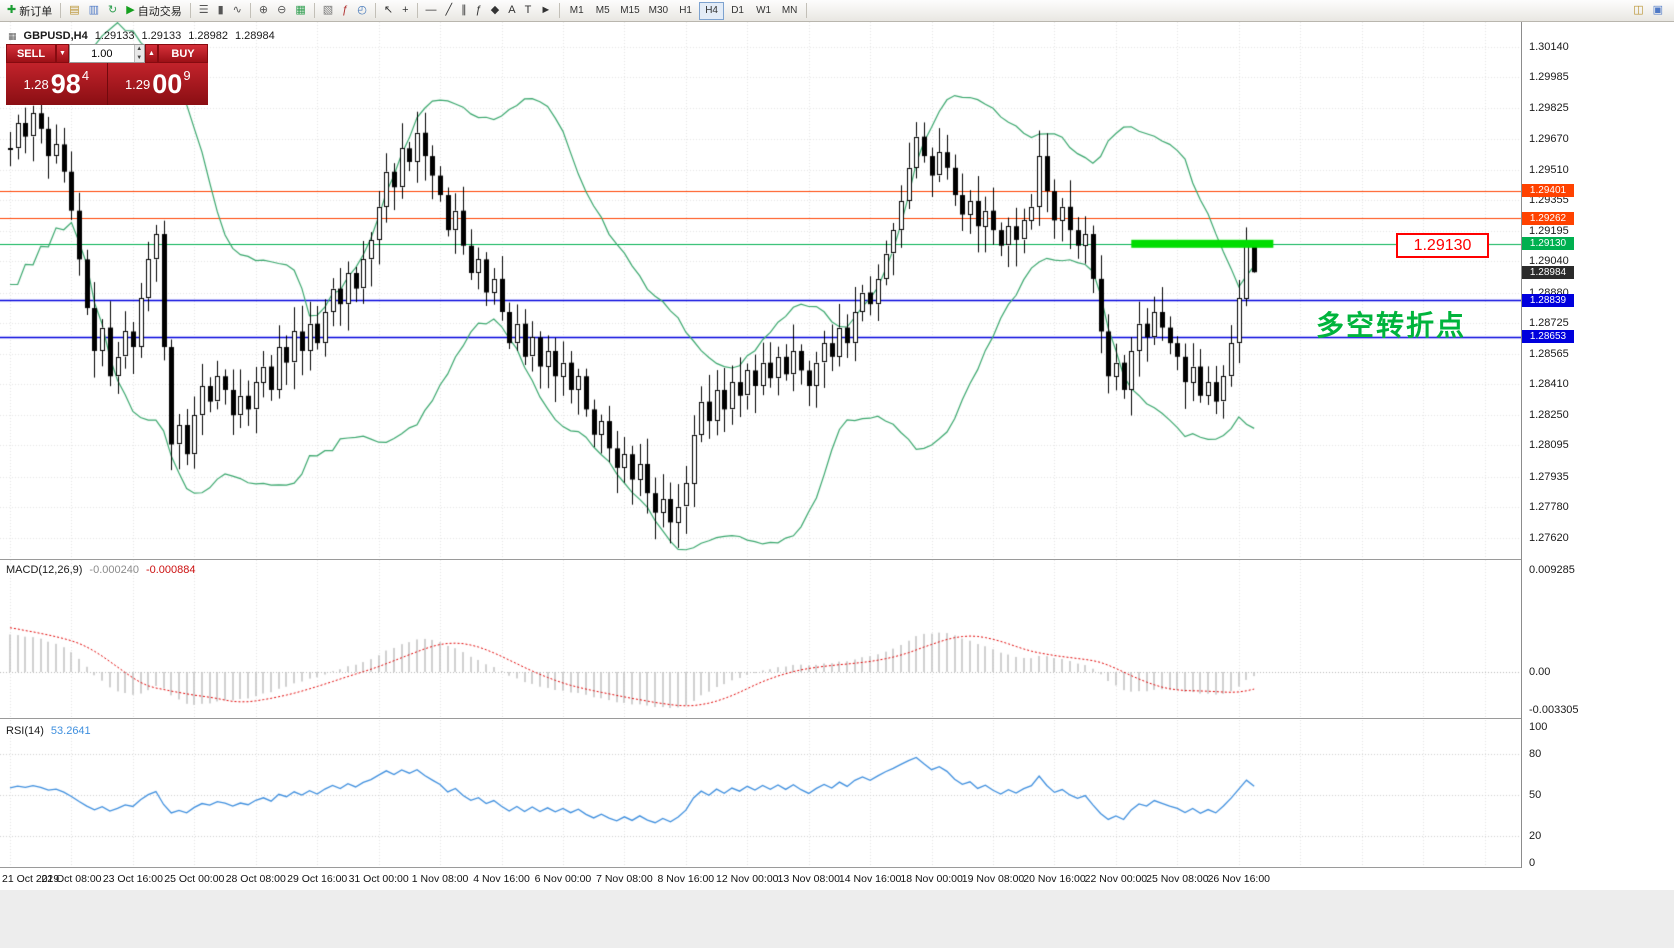  Describe the element at coordinates (686, 879) in the screenshot. I see `time-axis-label: 8 Nov 16:00` at that location.